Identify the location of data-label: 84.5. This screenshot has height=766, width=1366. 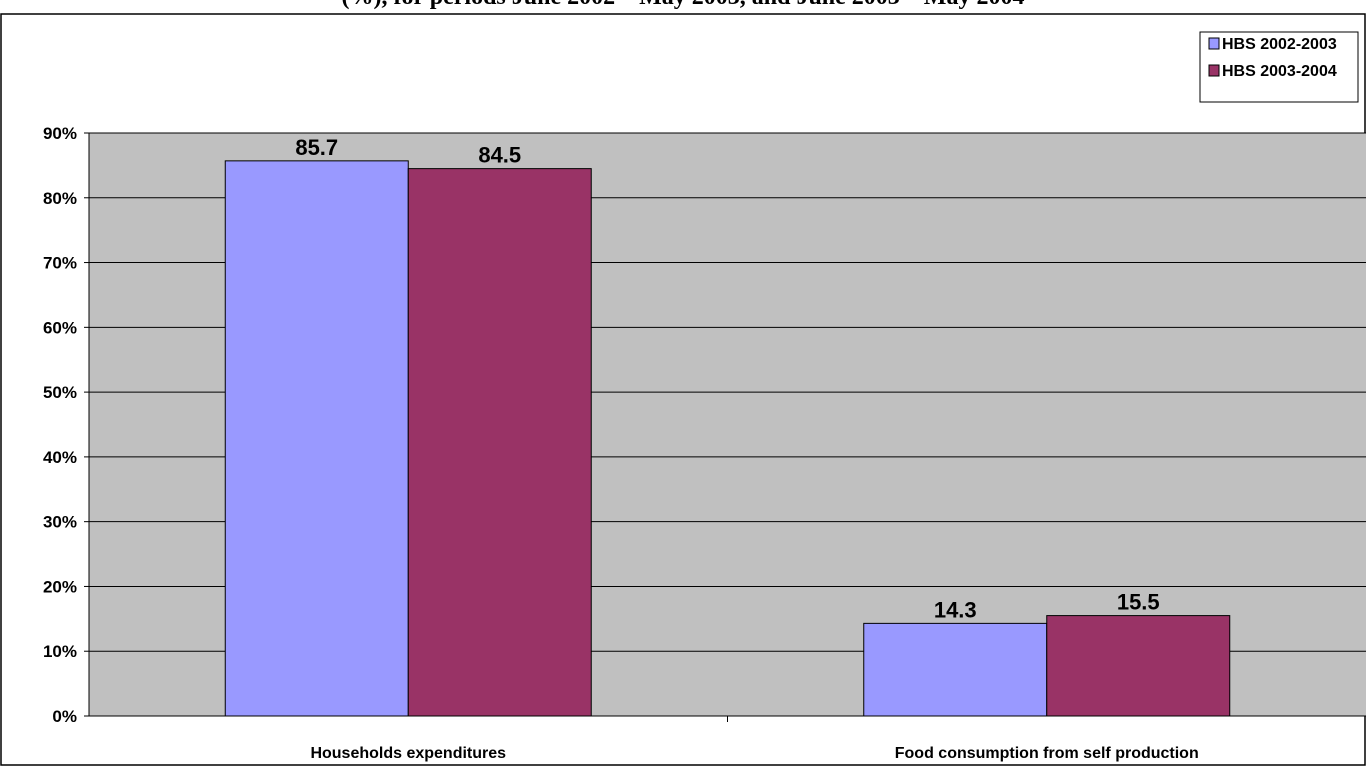
(499, 155).